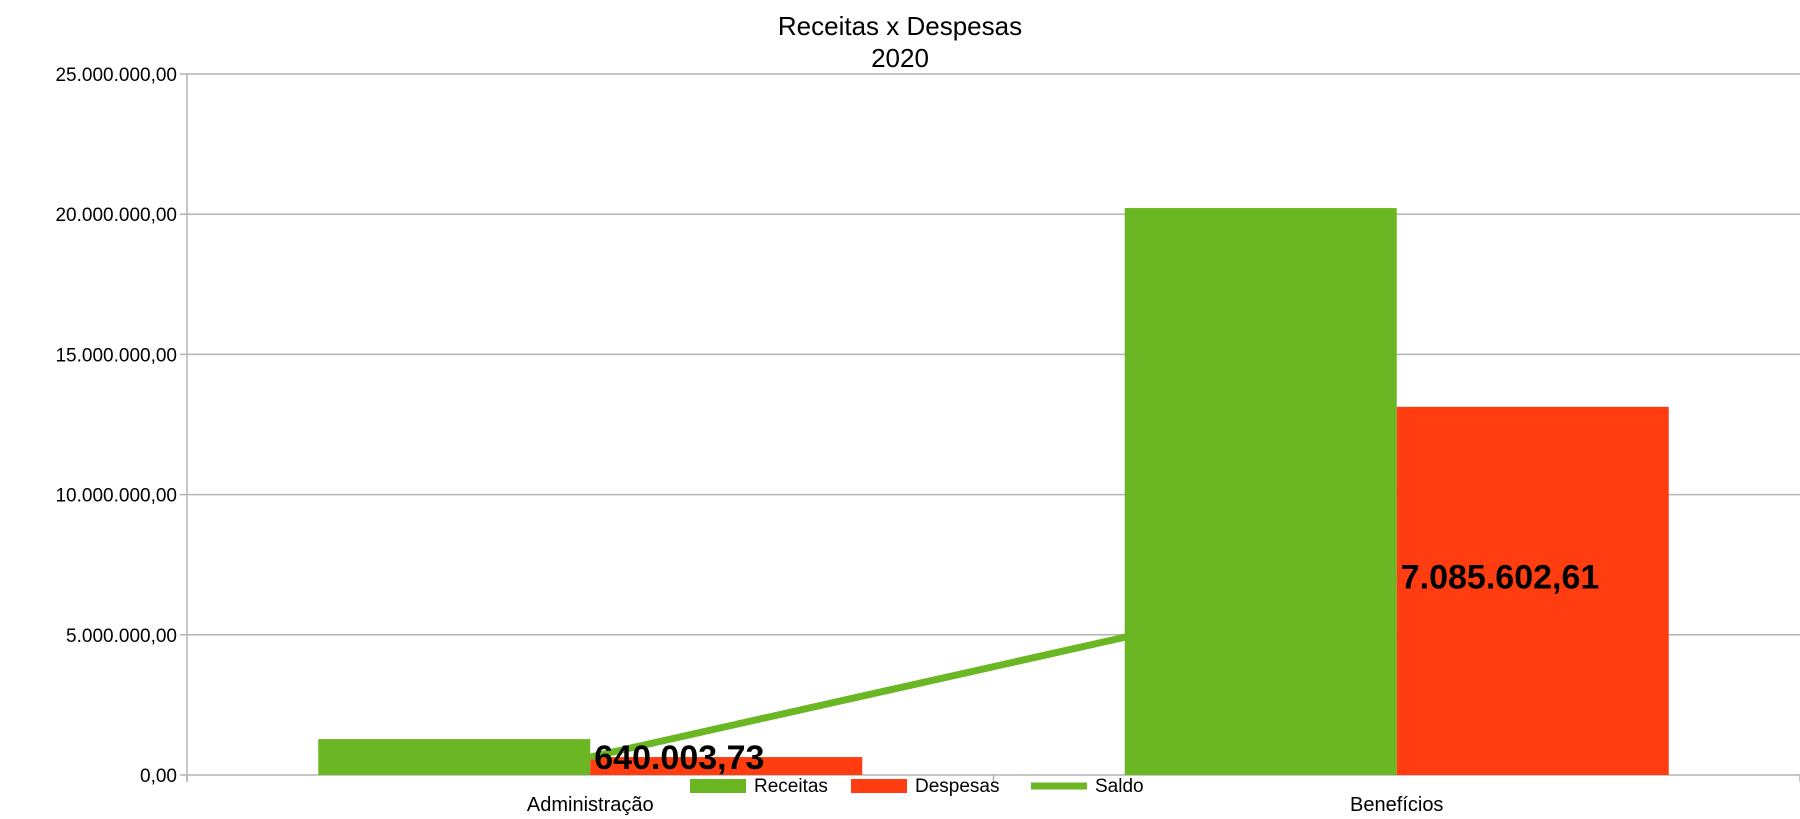  Describe the element at coordinates (1396, 805) in the screenshot. I see `x-category-label: Benefícios` at that location.